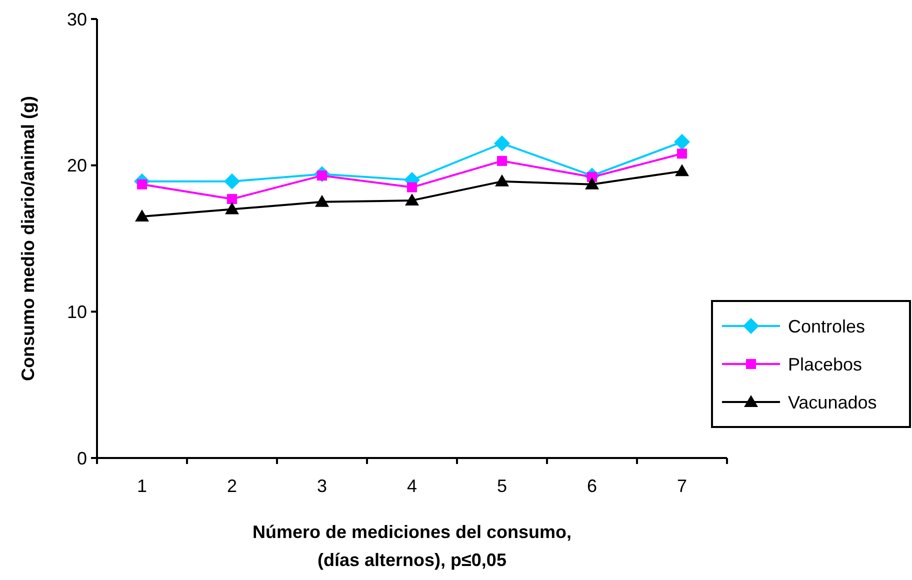 This screenshot has width=912, height=580. Describe the element at coordinates (28, 239) in the screenshot. I see `y-axis-title: Consumo medio diario/animal (g)` at that location.